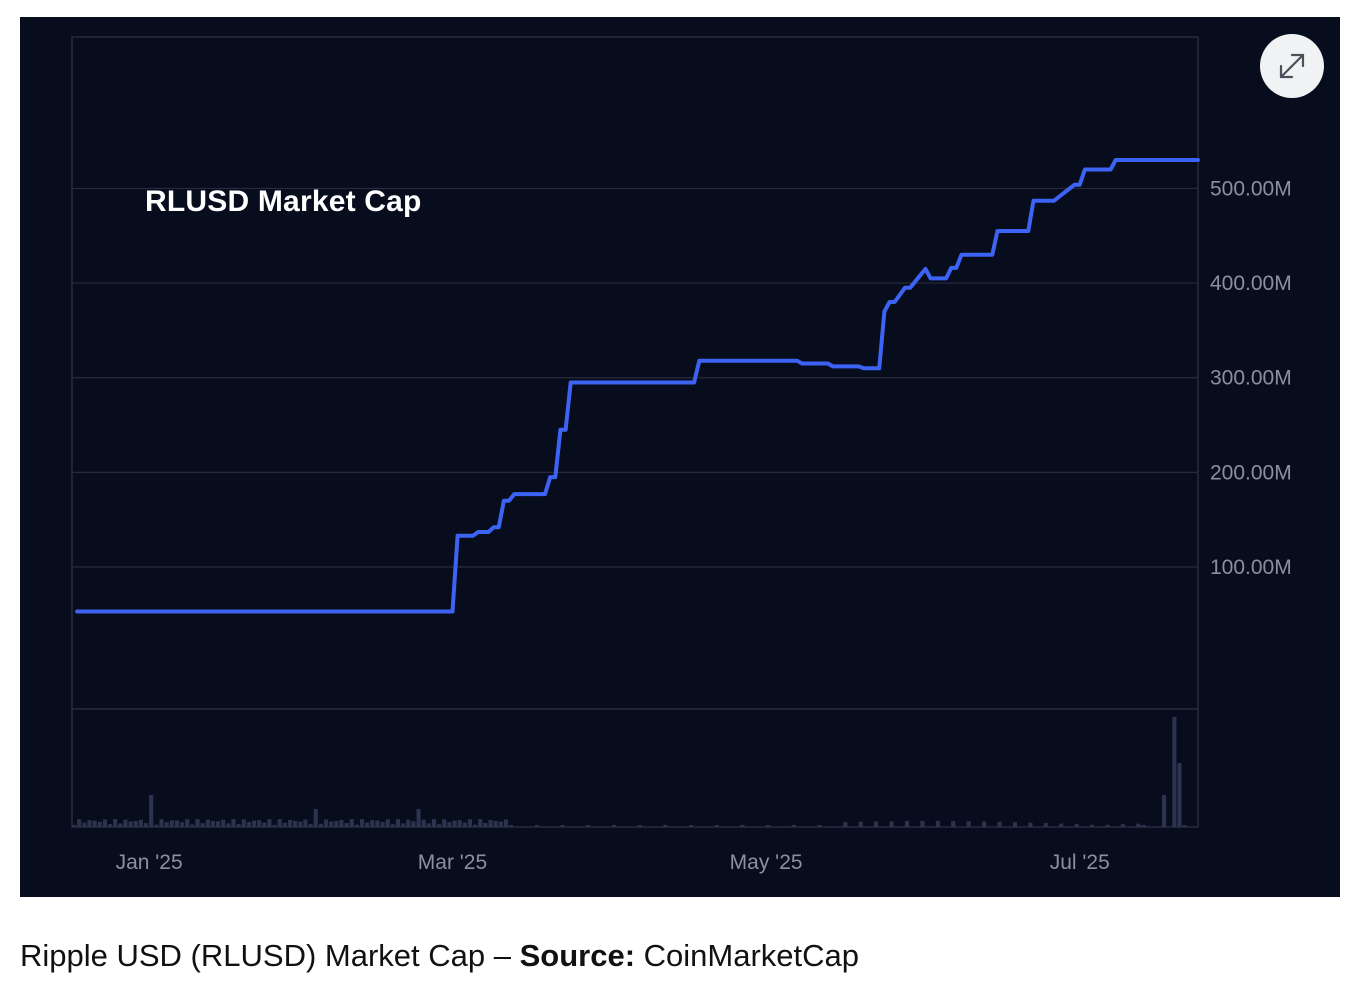 The width and height of the screenshot is (1364, 990). I want to click on chart-title: RLUSD Market Cap, so click(283, 201).